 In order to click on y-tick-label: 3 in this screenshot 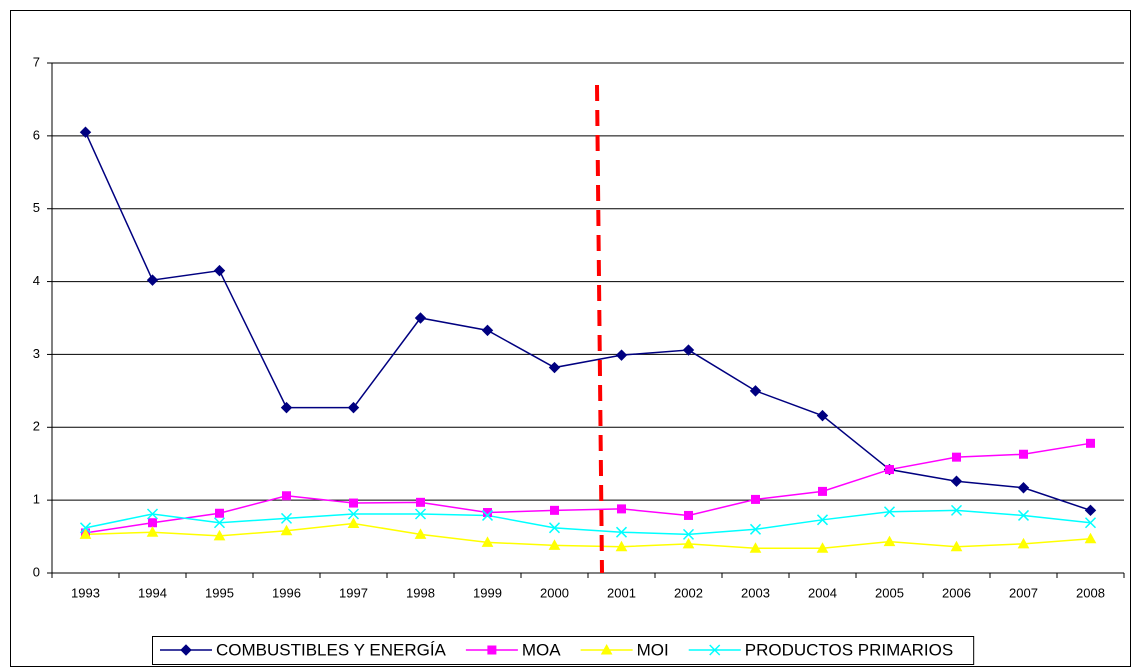, I will do `click(36, 353)`.